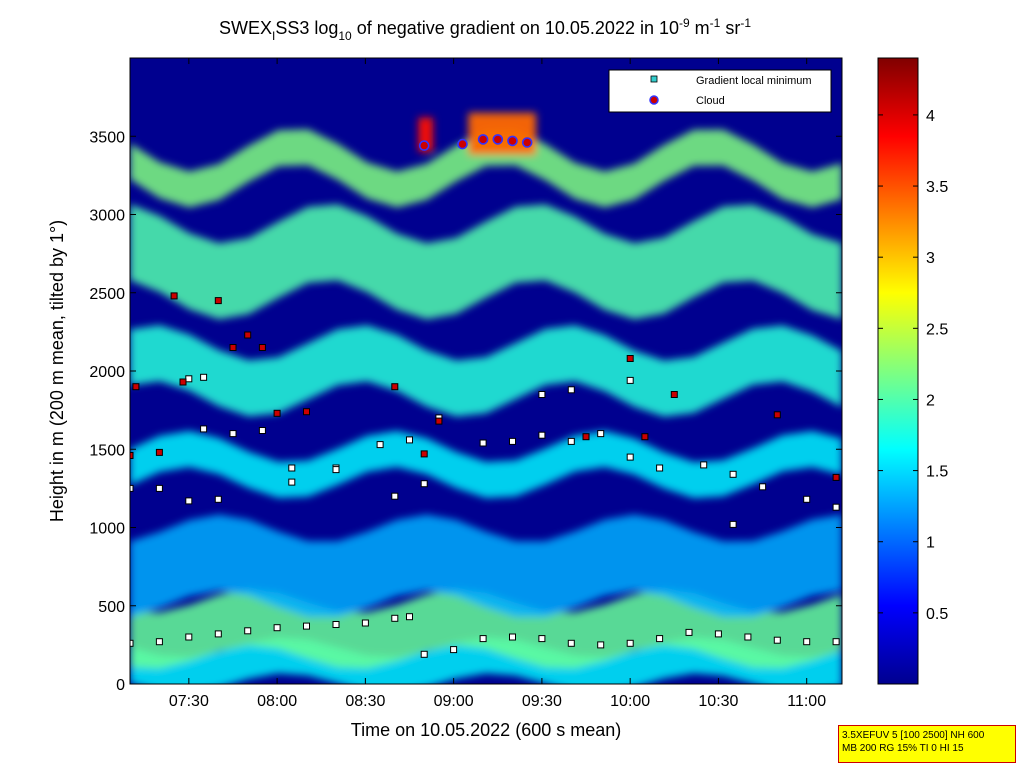  I want to click on x-tick-label: 09:00, so click(454, 701).